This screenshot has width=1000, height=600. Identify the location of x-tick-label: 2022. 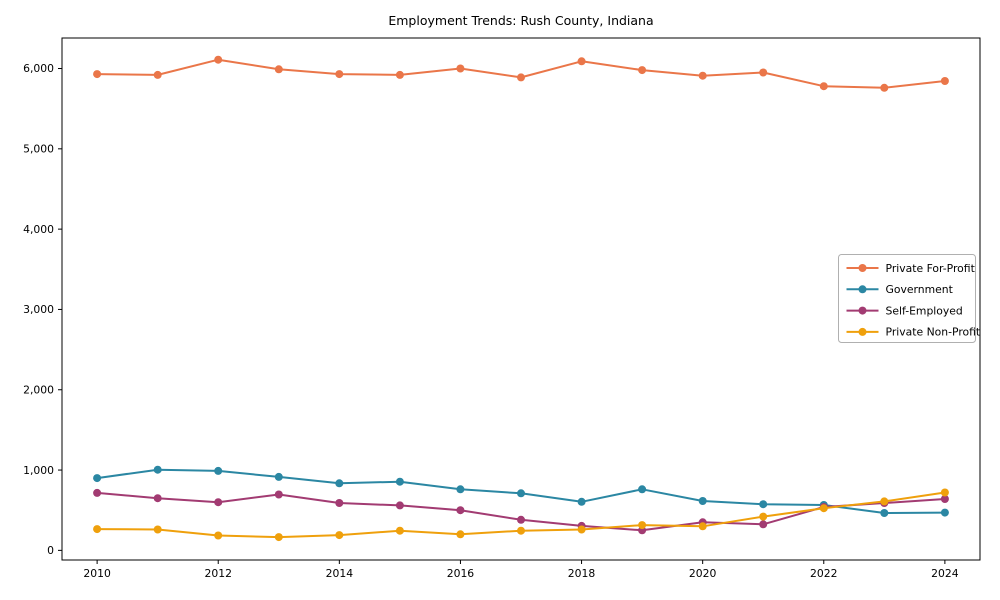
(823, 573).